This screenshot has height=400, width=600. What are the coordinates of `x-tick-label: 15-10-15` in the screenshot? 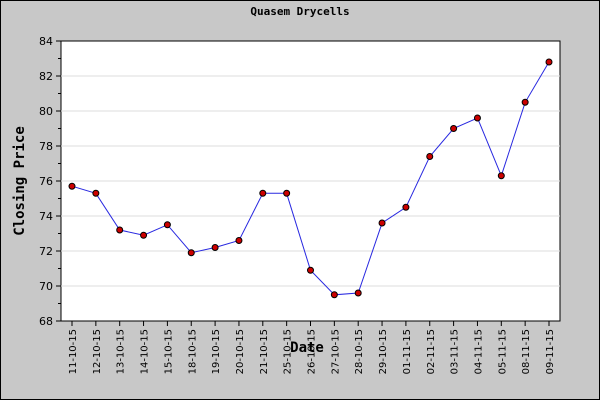 It's located at (168, 351).